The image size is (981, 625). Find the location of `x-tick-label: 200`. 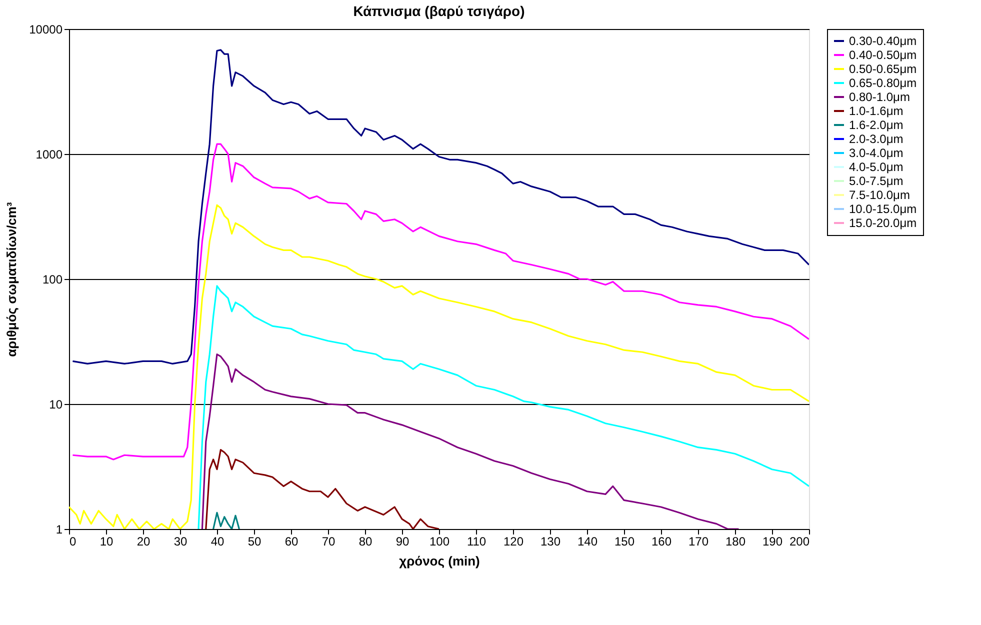

x-tick-label: 200 is located at coordinates (799, 541).